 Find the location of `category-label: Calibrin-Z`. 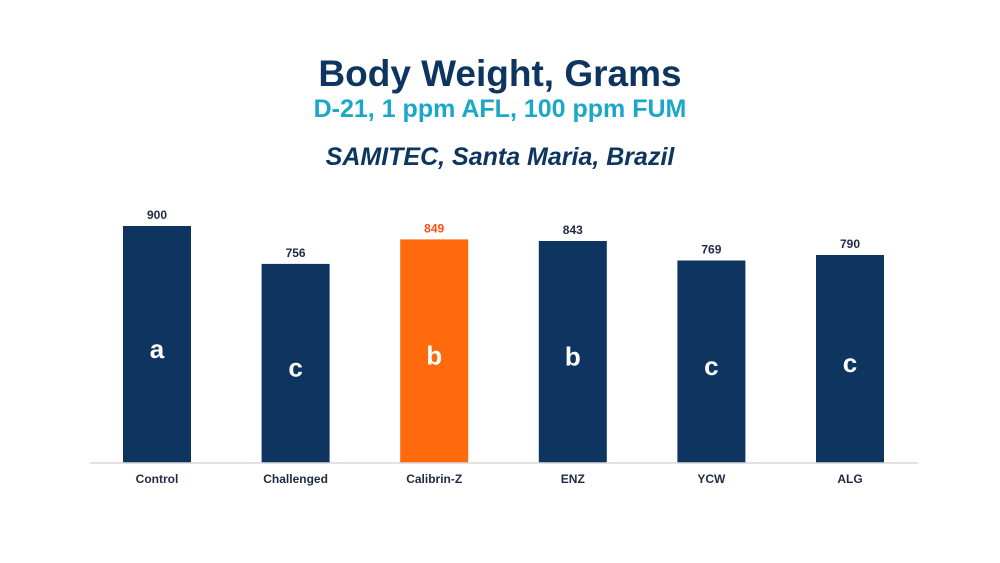

category-label: Calibrin-Z is located at coordinates (434, 479).